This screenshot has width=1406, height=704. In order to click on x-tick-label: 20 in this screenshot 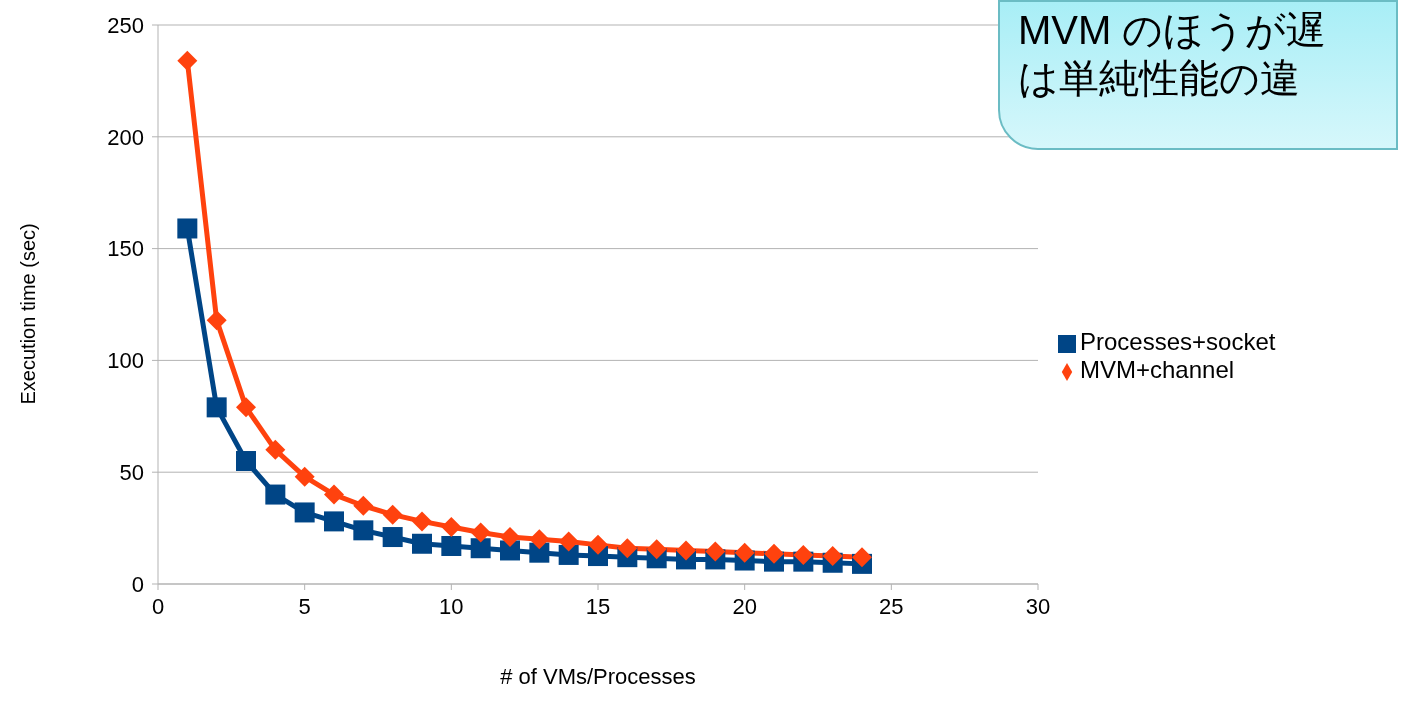, I will do `click(744, 606)`.